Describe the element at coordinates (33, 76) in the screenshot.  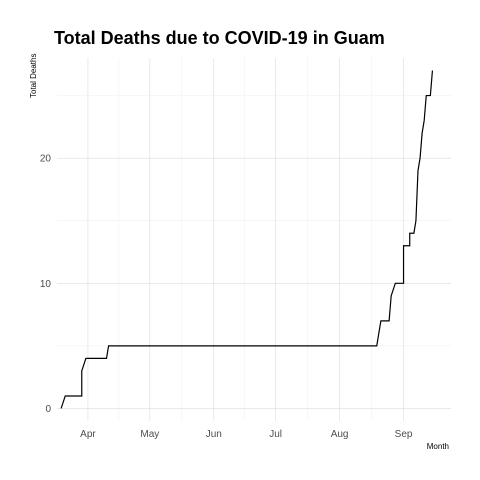
I see `y-axis-title: Total Deaths` at that location.